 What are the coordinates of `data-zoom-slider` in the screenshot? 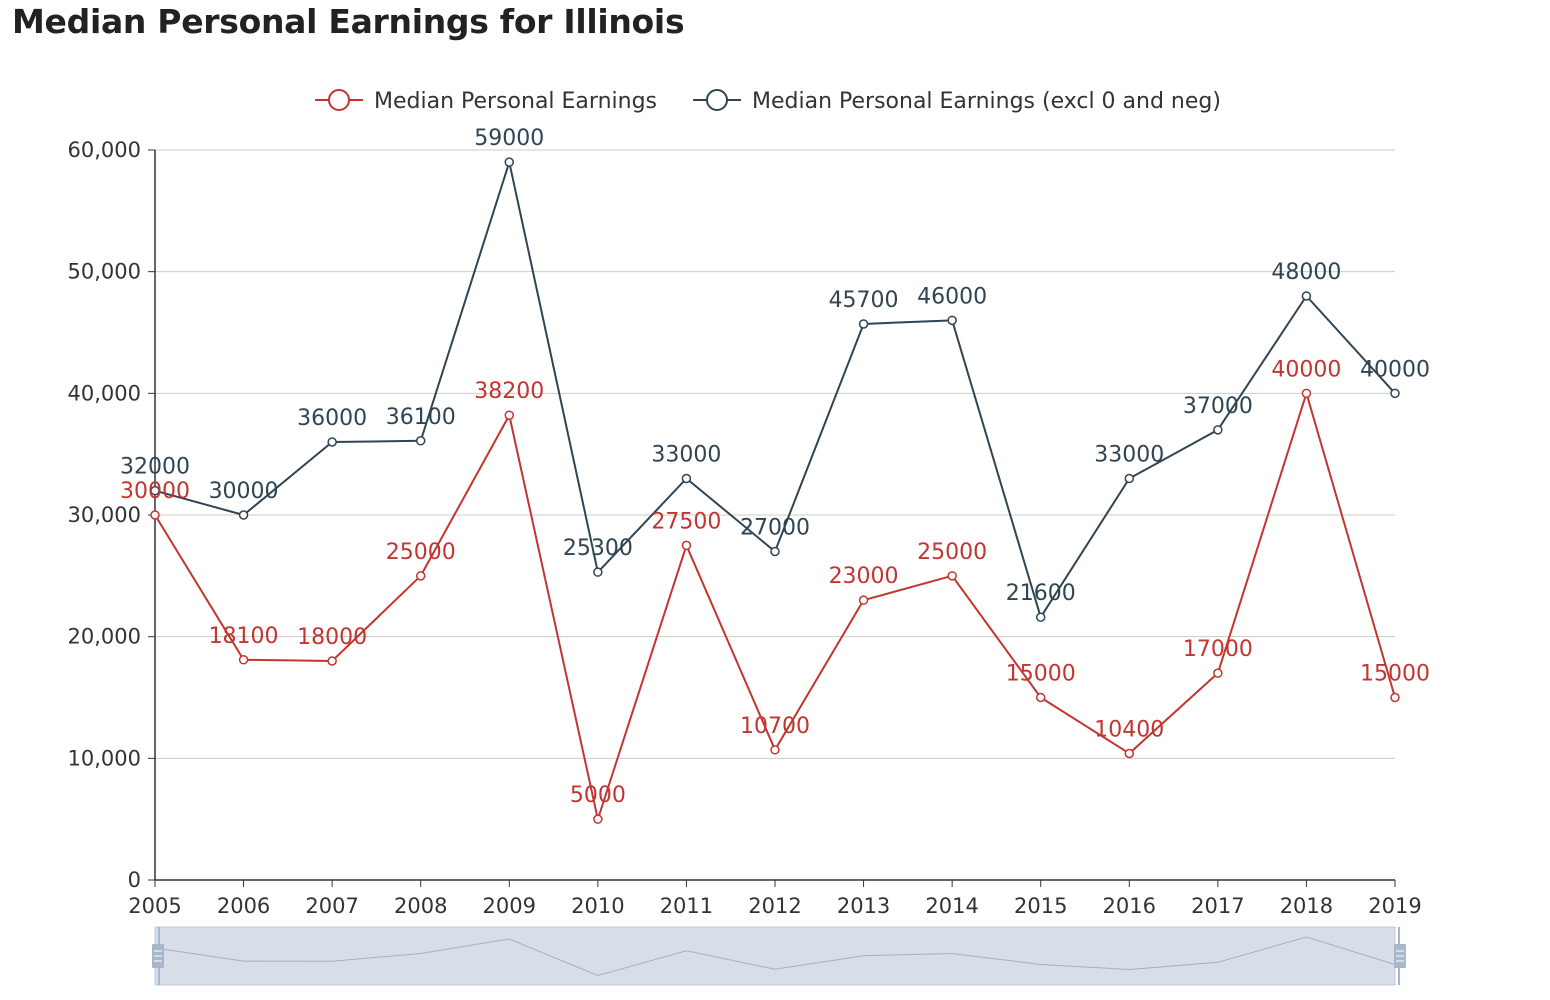 It's located at (779, 956).